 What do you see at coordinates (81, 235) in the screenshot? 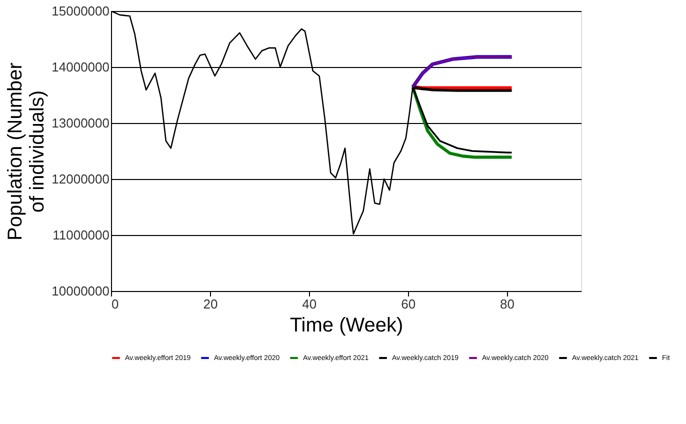
I see `y-tick-label: 11000000` at bounding box center [81, 235].